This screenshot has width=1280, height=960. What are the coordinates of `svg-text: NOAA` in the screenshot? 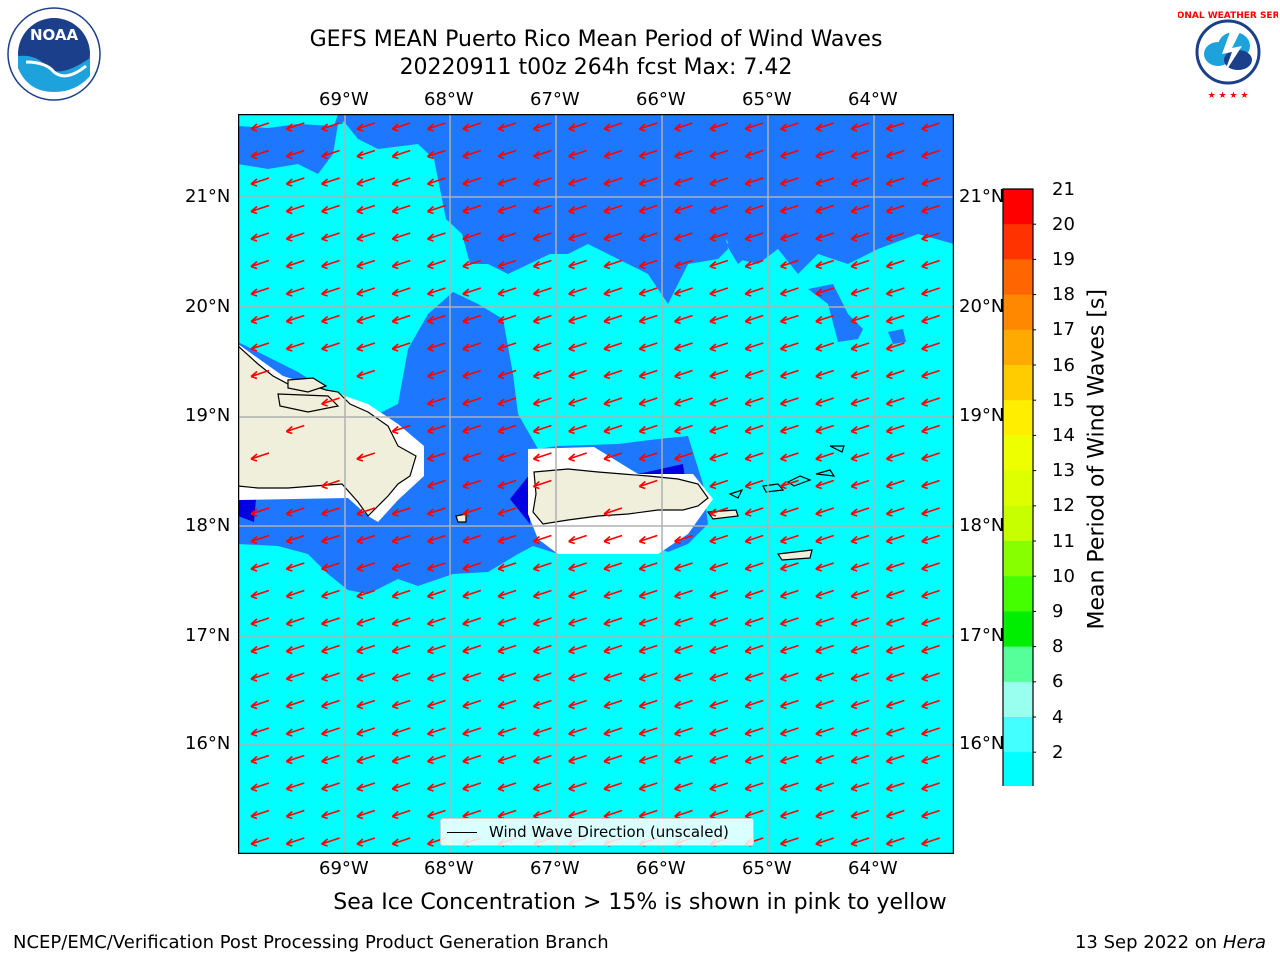 It's located at (54, 35).